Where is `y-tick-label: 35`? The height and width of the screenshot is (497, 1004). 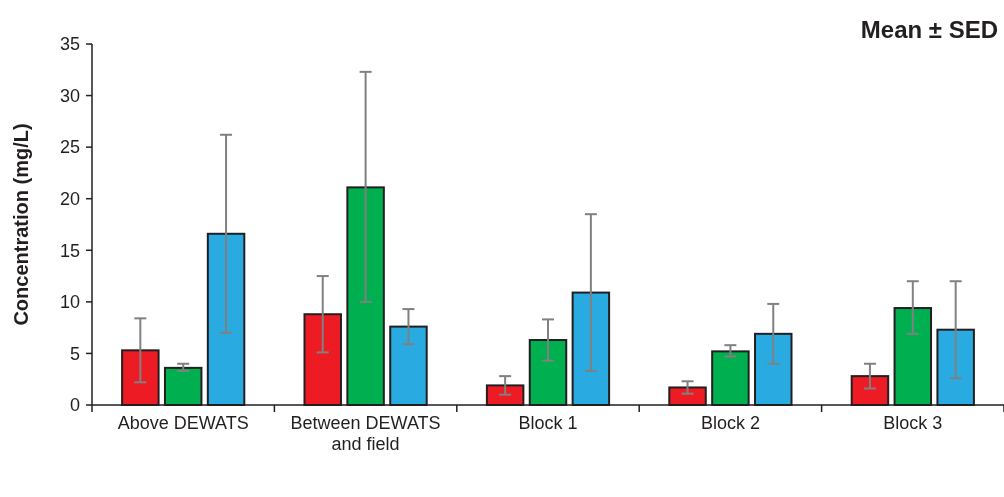
y-tick-label: 35 is located at coordinates (69, 44).